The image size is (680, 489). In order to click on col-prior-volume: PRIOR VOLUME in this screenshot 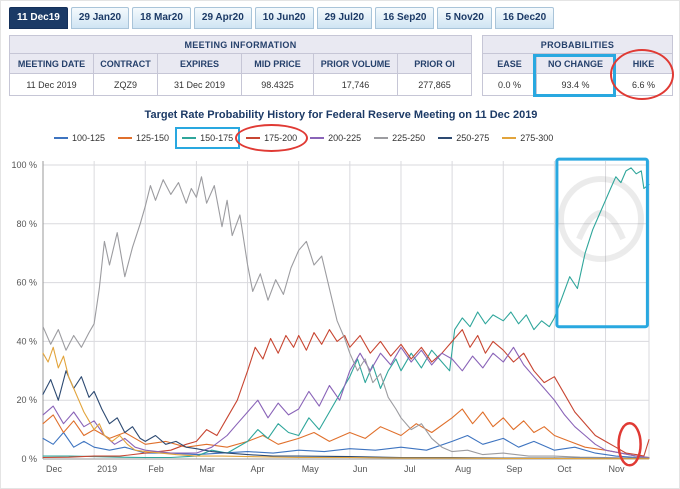, I will do `click(355, 63)`.